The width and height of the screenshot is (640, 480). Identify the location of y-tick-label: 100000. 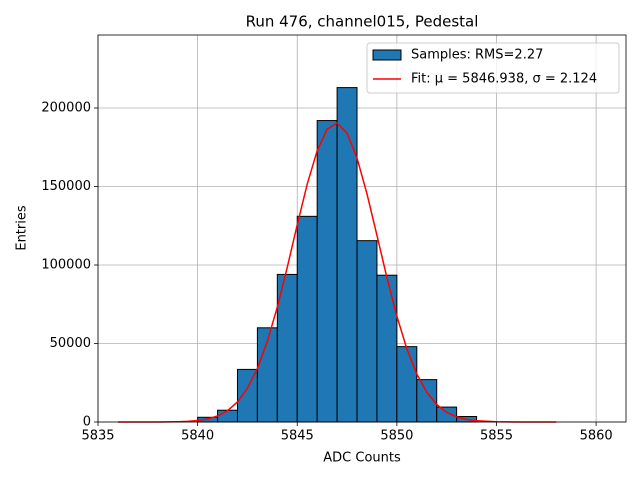
(66, 265).